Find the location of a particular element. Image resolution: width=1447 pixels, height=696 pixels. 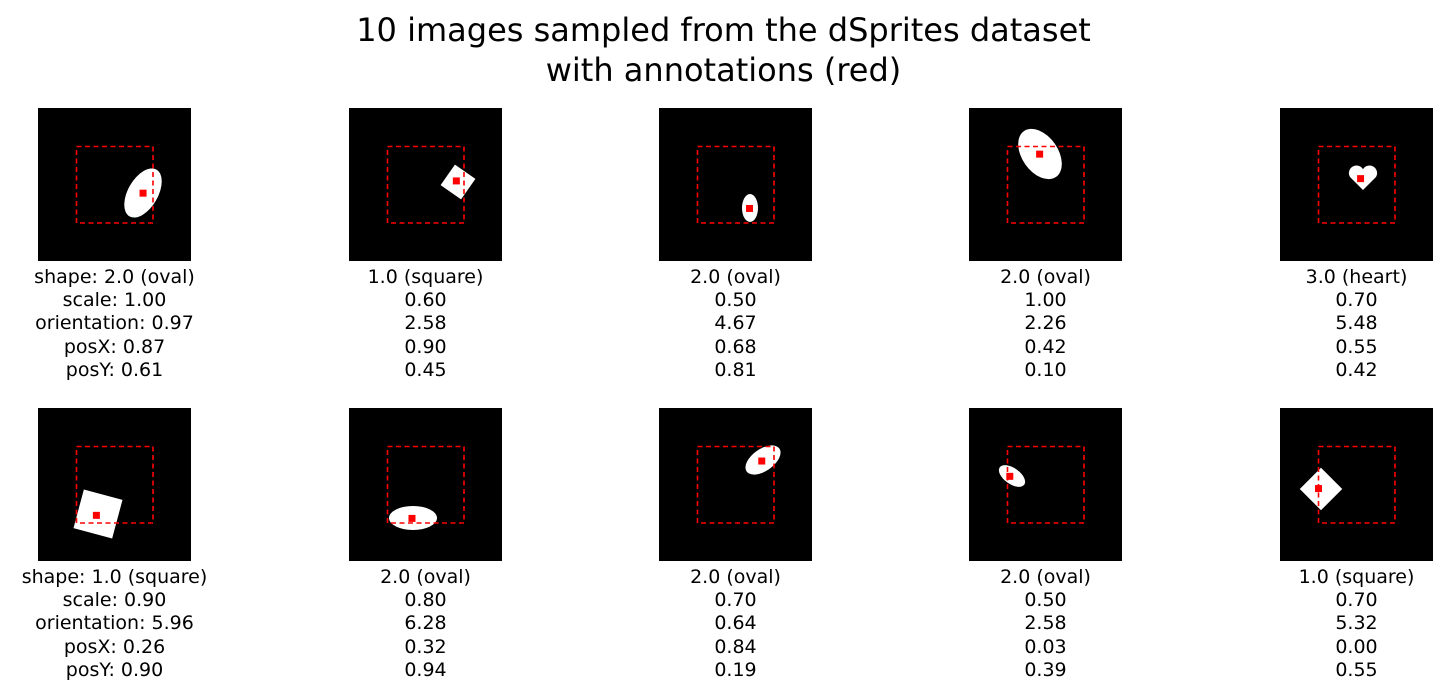

caption-posy: posY: 0.61 is located at coordinates (114, 369).